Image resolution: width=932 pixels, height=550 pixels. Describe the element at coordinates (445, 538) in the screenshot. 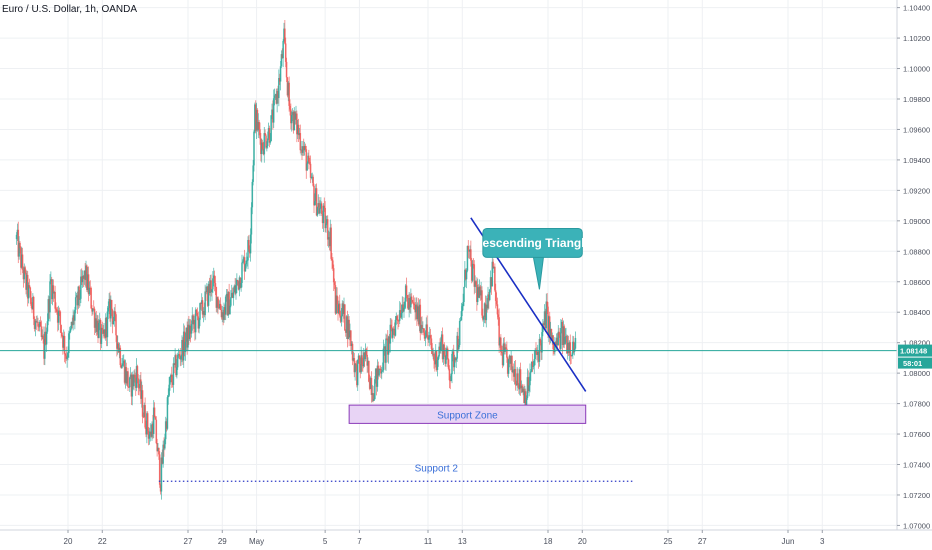

I see `time-axis: 20 22 27 29 May 5 7 11 13 18 20 25 27 Jun 3` at that location.